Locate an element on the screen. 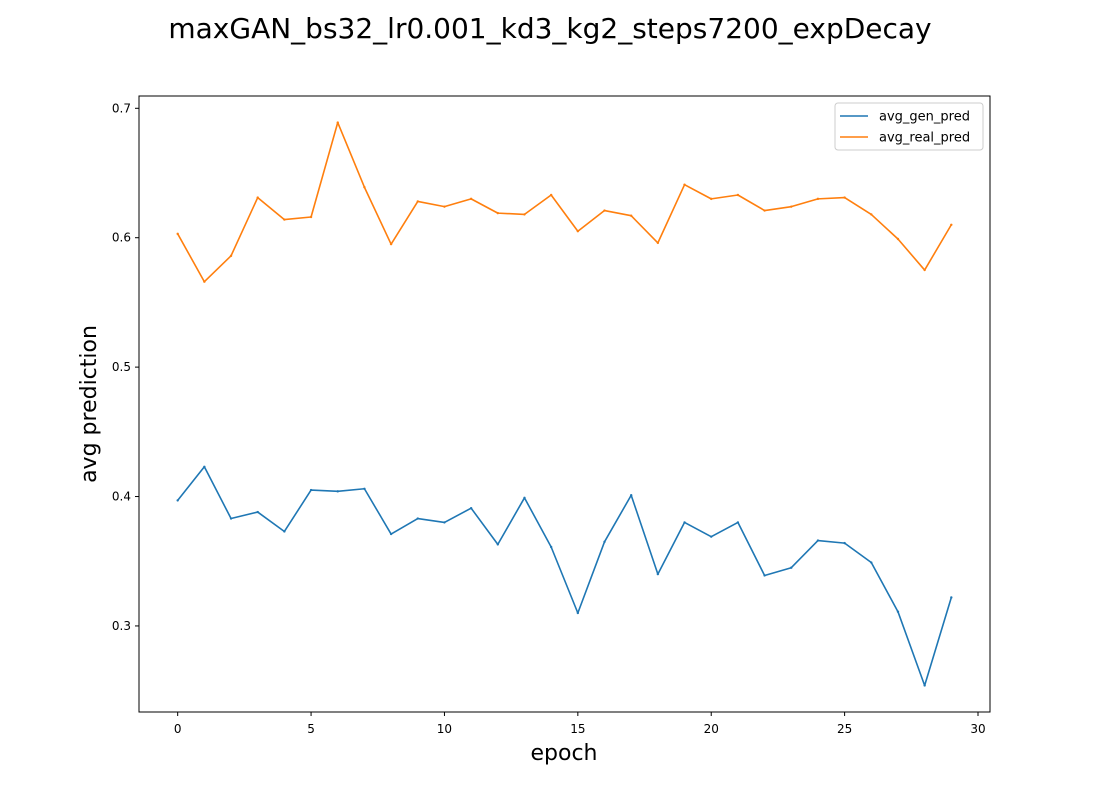 Image resolution: width=1100 pixels, height=800 pixels. x-tick-label: 0 is located at coordinates (178, 729).